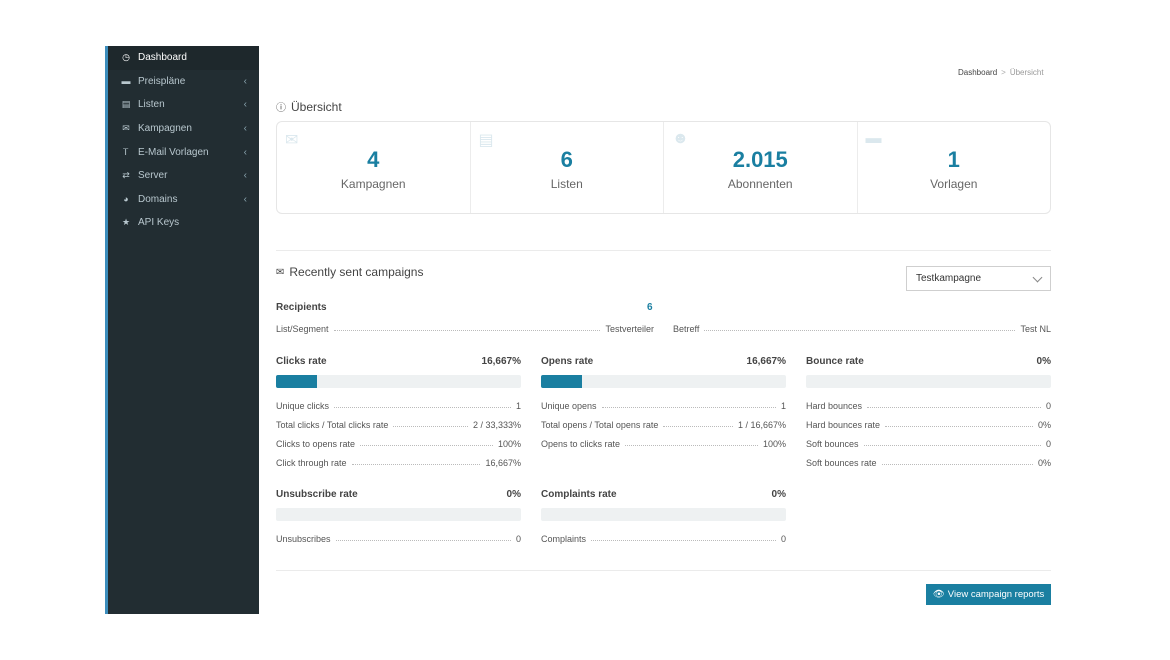 The image size is (1170, 660). Describe the element at coordinates (398, 361) in the screenshot. I see `clicks-rate-header: Clicks rate 16,667%` at that location.